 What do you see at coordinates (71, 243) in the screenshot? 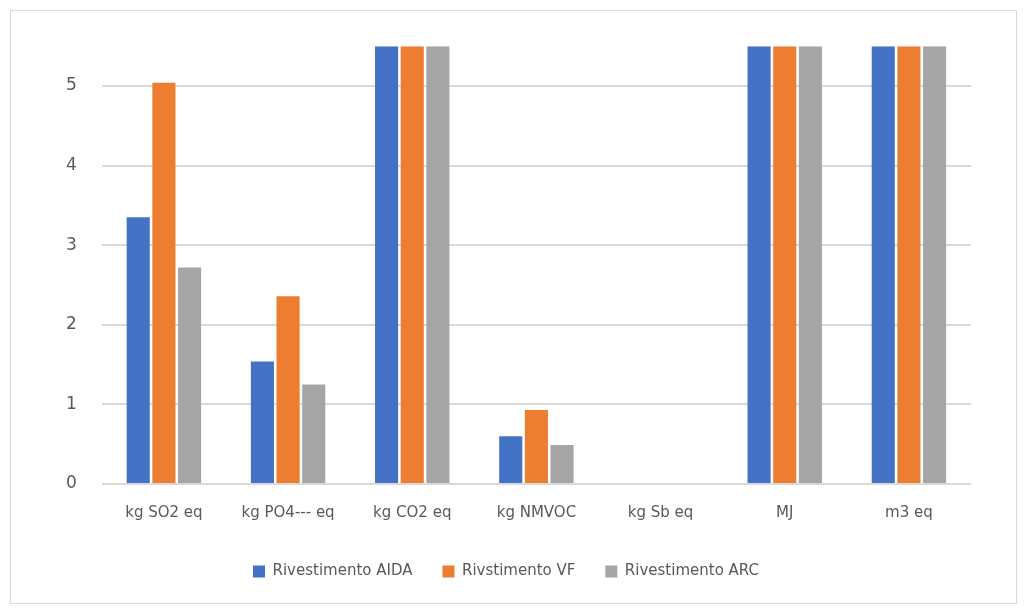
I see `y-tick-label: 3` at bounding box center [71, 243].